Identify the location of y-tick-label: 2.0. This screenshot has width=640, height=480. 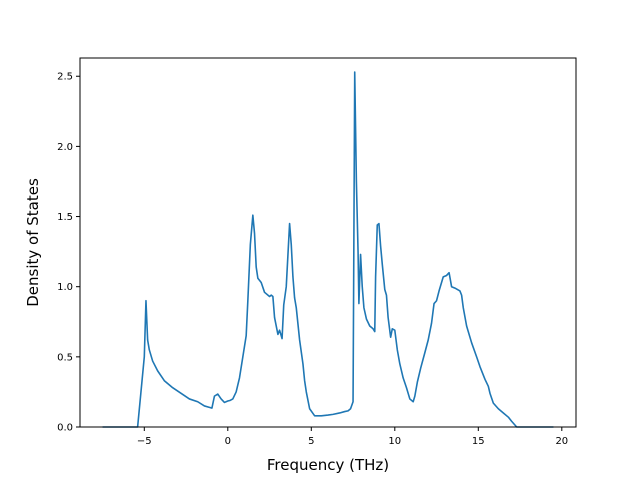
(65, 147).